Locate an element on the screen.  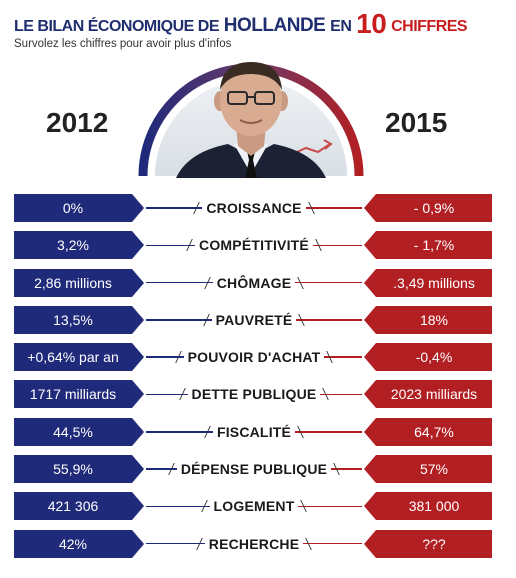
row-label: FISCALITÉ is located at coordinates (254, 432).